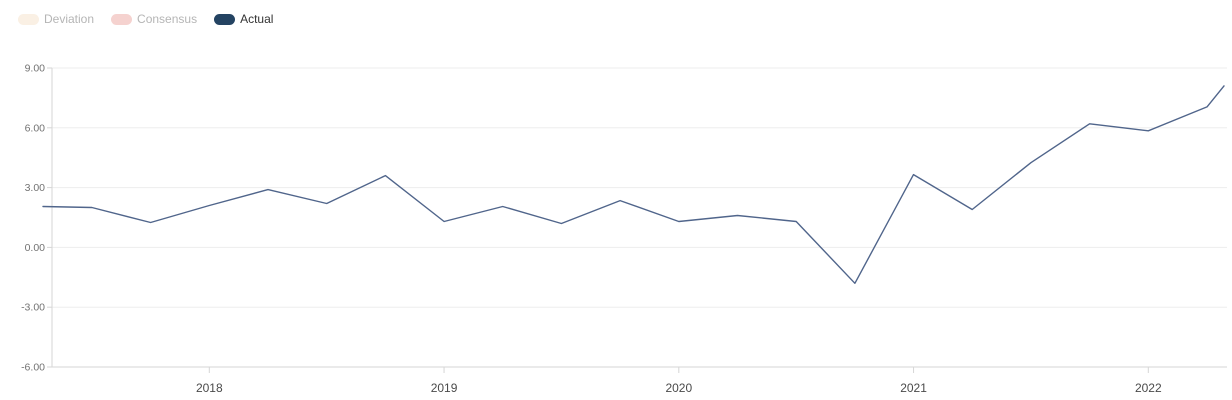 The image size is (1232, 400). What do you see at coordinates (913, 388) in the screenshot?
I see `x-tick-label: 2021` at bounding box center [913, 388].